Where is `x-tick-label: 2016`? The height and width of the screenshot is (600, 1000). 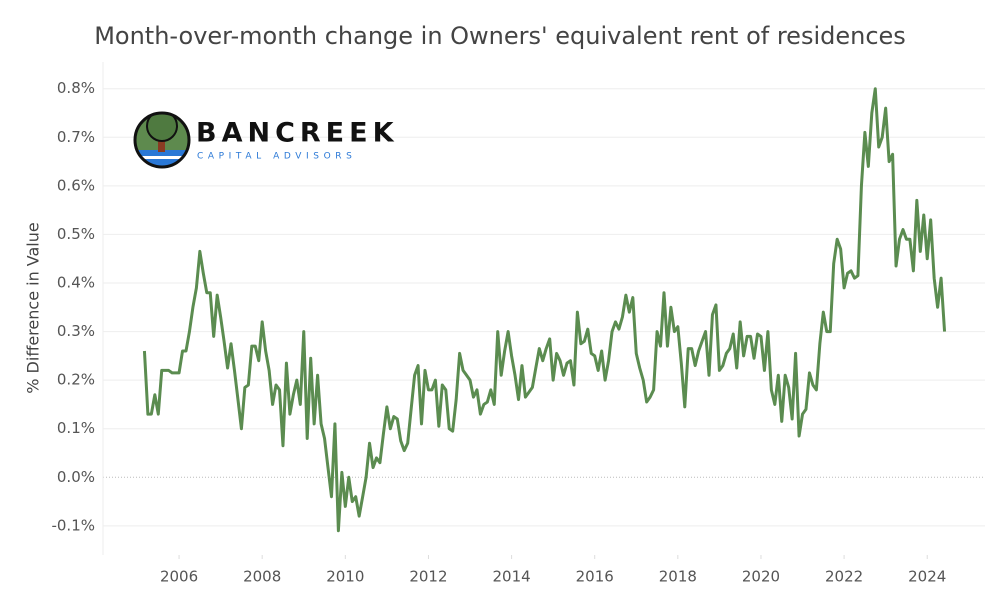 x-tick-label: 2016 is located at coordinates (595, 577).